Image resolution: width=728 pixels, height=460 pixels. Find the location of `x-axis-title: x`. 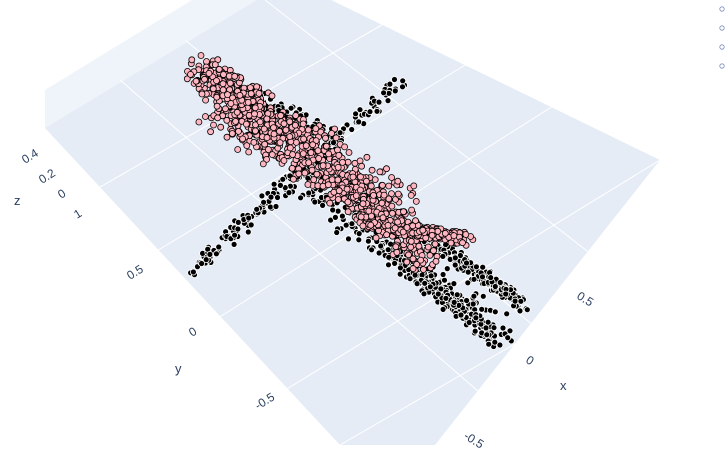

x-axis-title: x is located at coordinates (563, 385).